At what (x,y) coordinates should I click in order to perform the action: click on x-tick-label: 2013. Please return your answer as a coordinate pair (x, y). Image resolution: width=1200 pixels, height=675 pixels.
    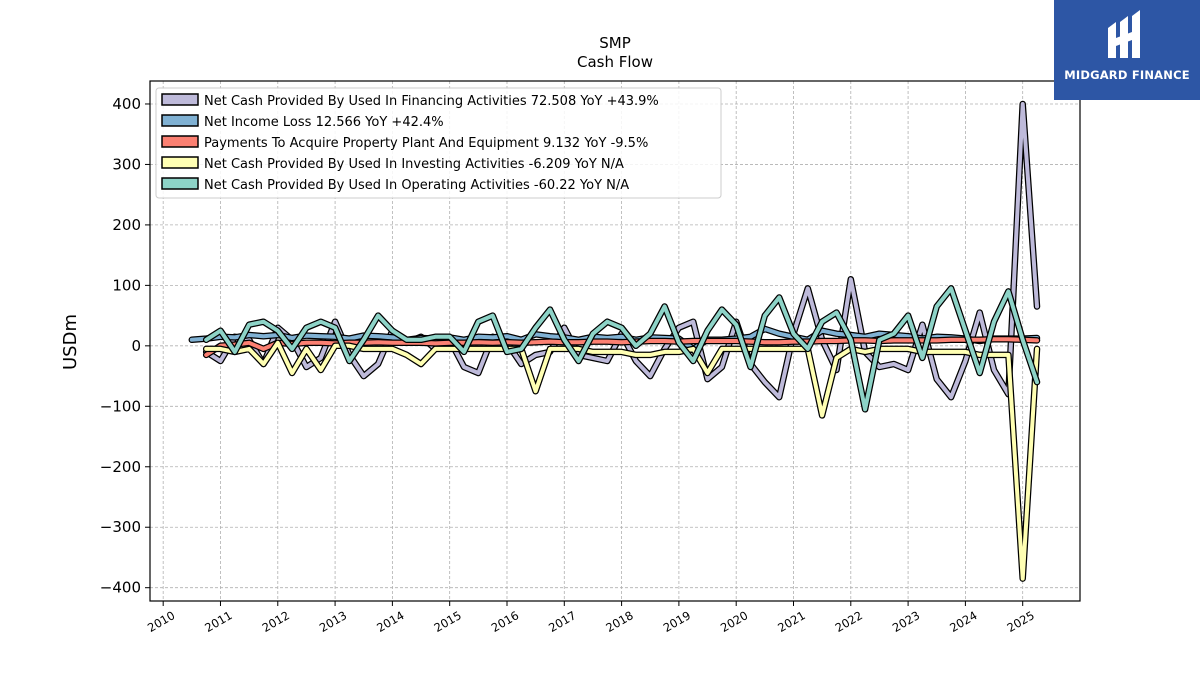
    Looking at the image, I should click on (333, 621).